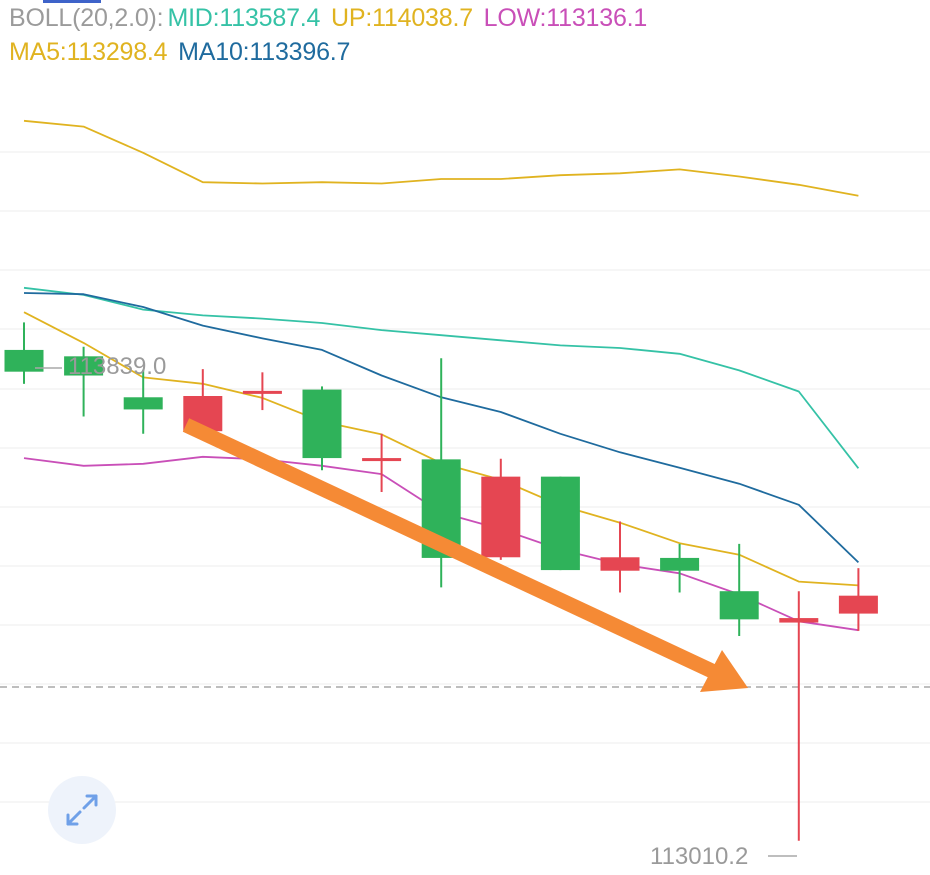 The width and height of the screenshot is (930, 875). I want to click on legend-mid: MID:113587.4, so click(243, 18).